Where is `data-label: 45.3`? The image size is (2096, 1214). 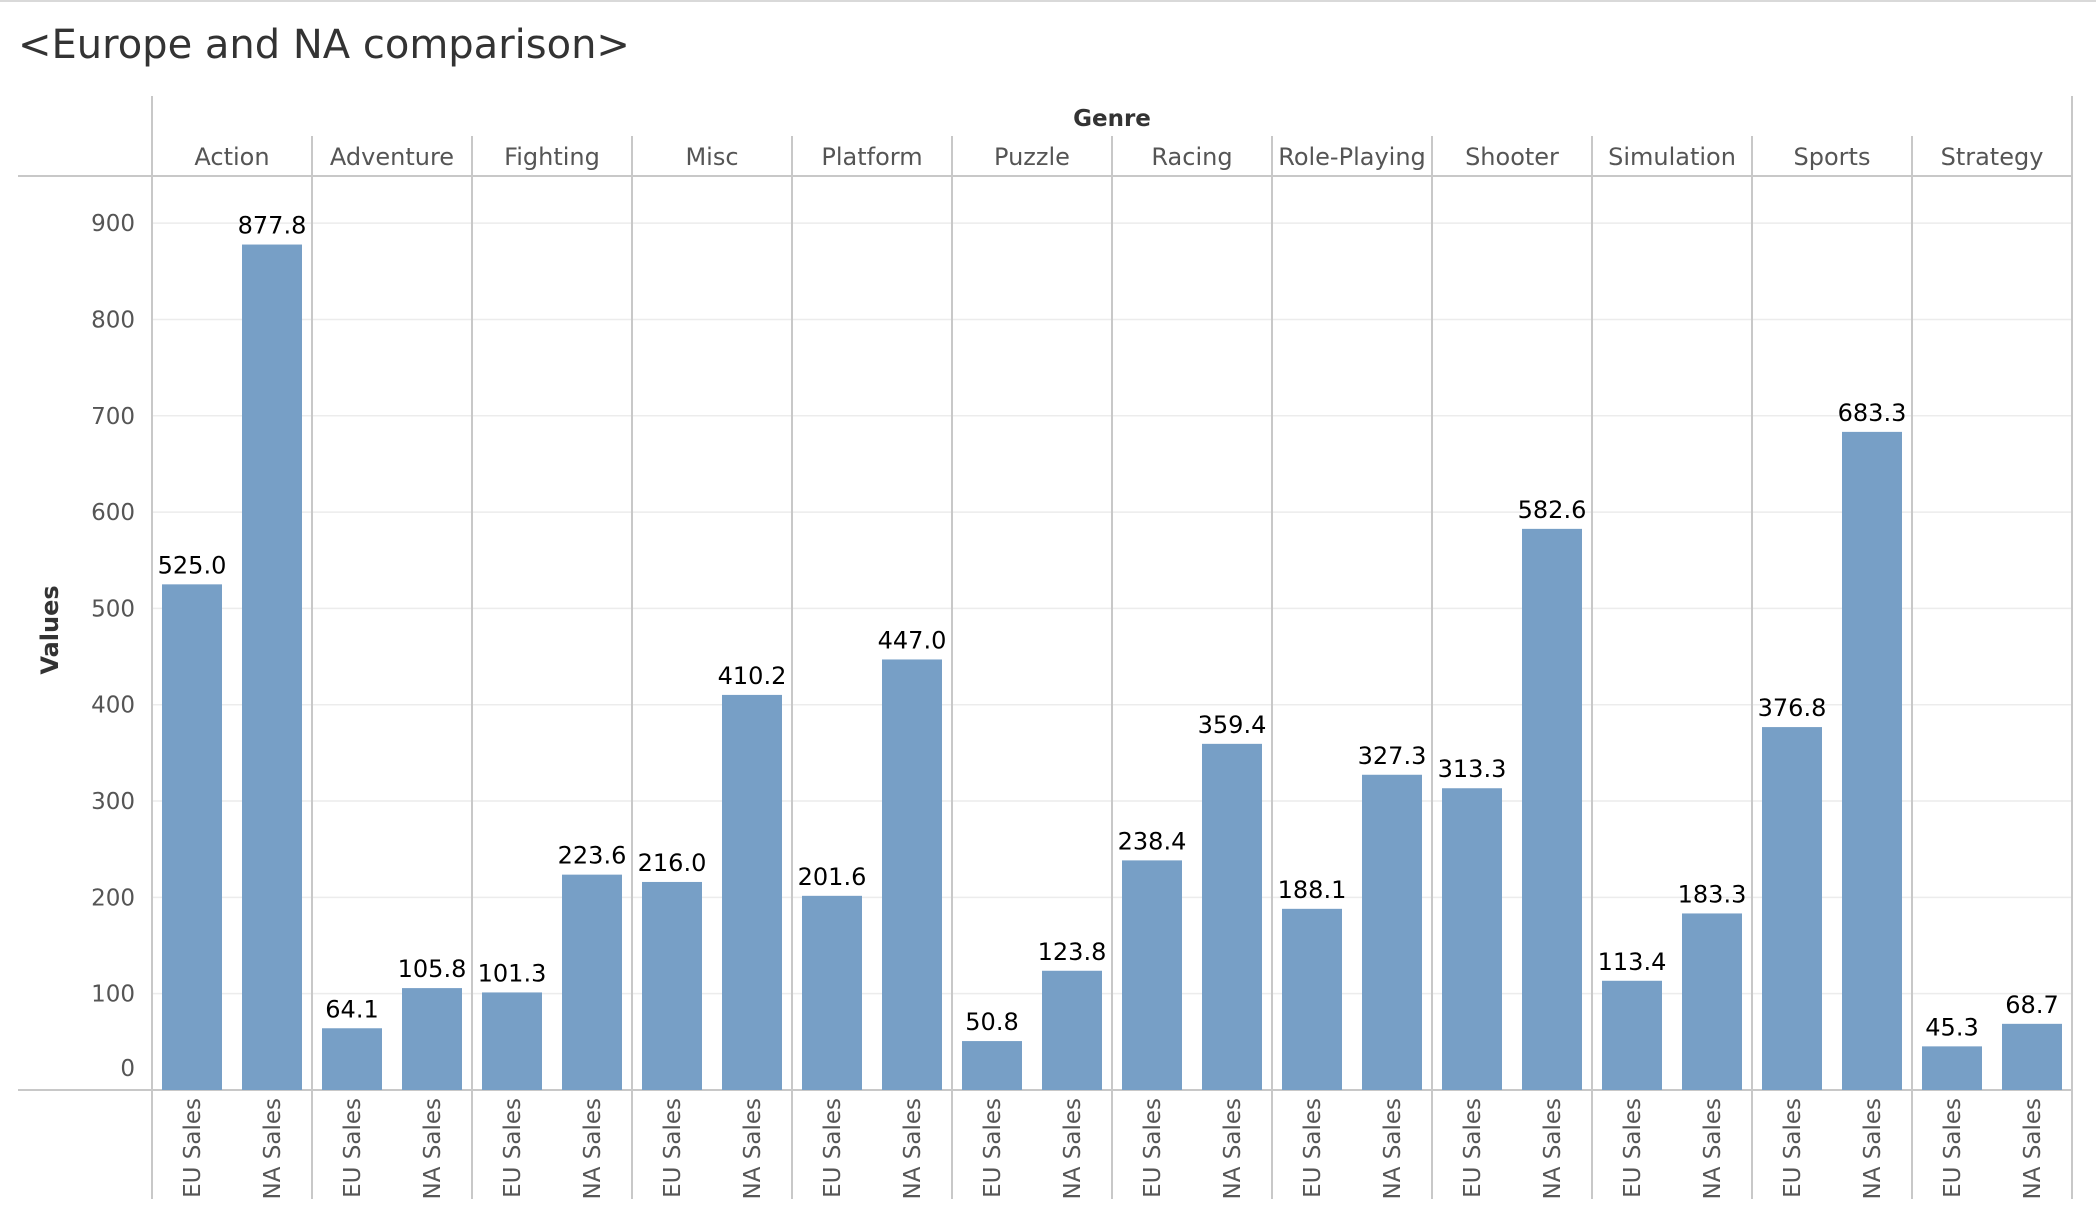
data-label: 45.3 is located at coordinates (1951, 1027).